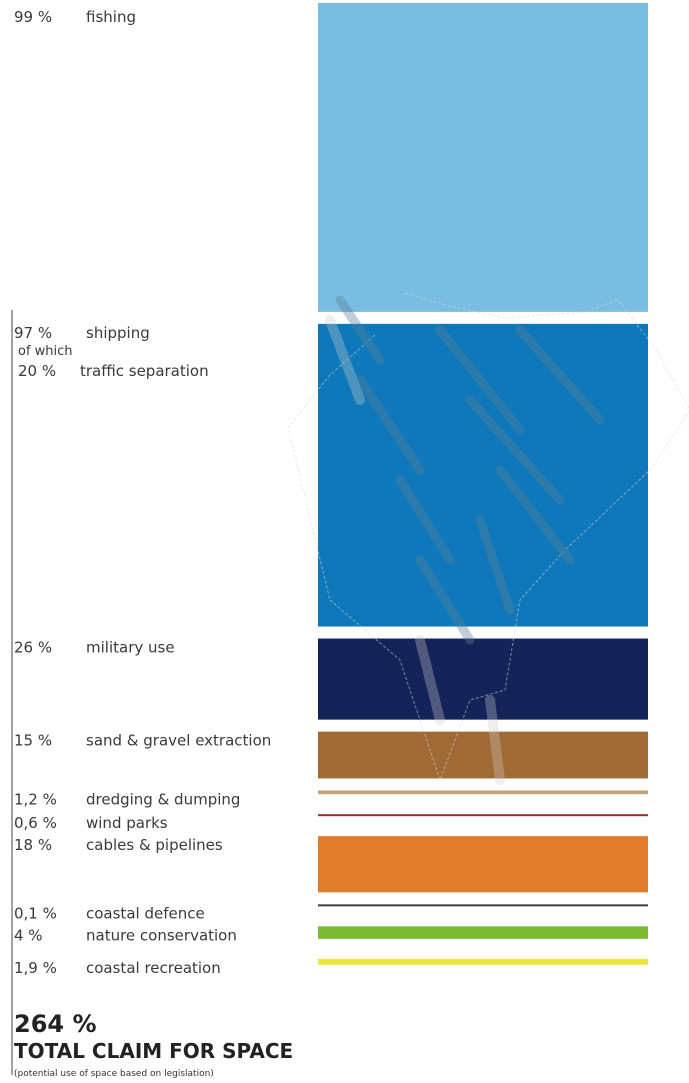 This screenshot has width=689, height=1083. What do you see at coordinates (483, 961) in the screenshot?
I see `bar-coastal-recreation` at bounding box center [483, 961].